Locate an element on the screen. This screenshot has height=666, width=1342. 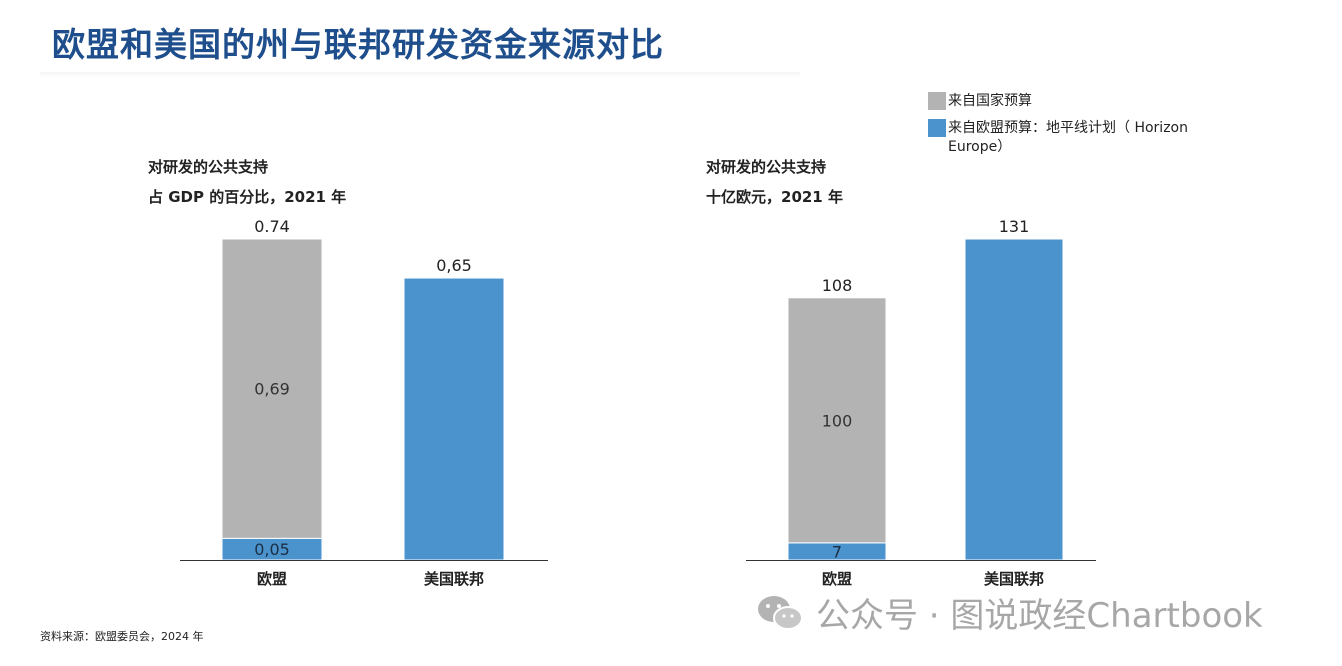
data-label-1-1-0: 131 is located at coordinates (1014, 226).